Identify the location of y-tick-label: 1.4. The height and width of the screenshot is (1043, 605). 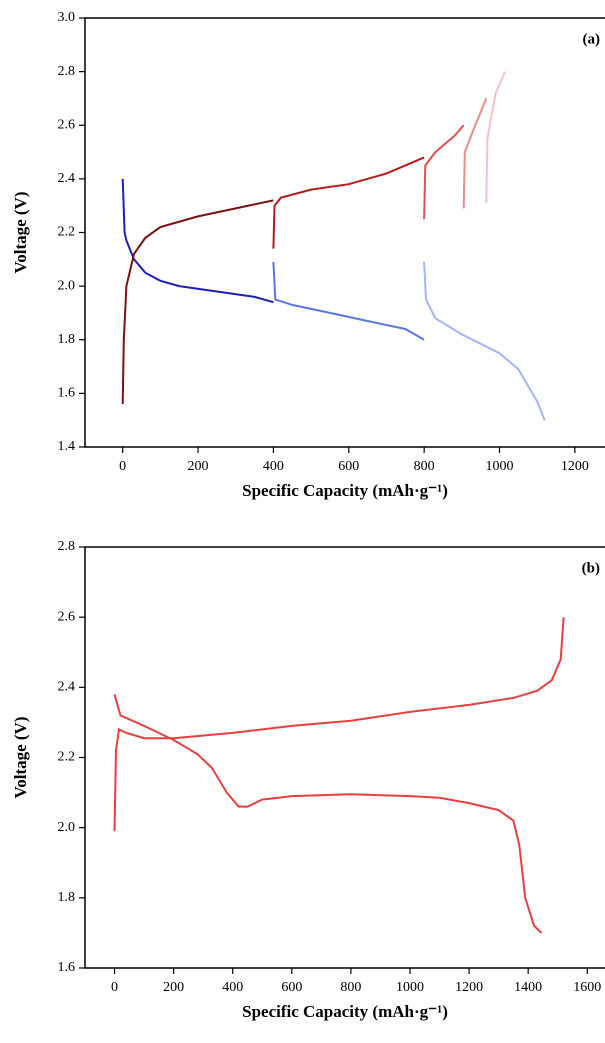
(67, 446).